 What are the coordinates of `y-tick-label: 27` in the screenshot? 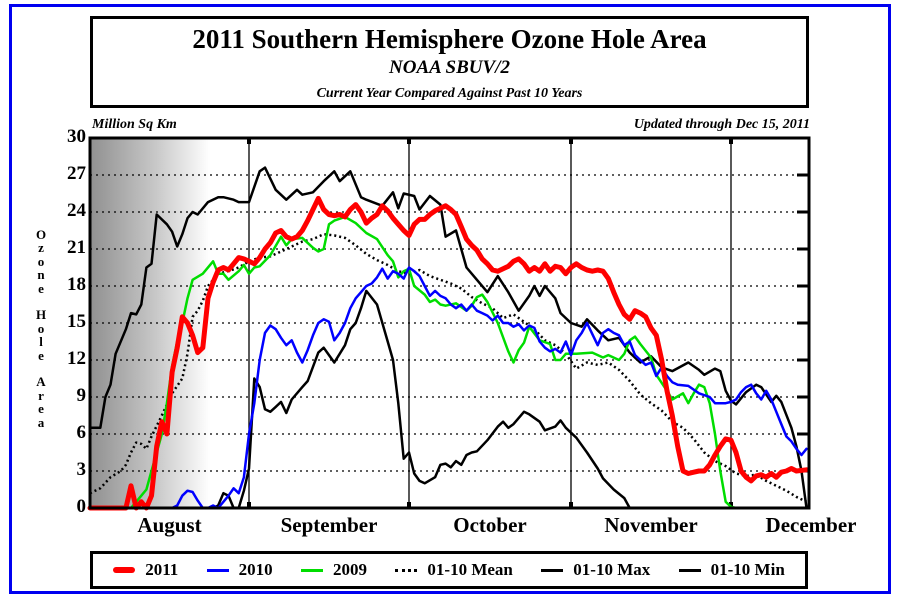 It's located at (76, 173).